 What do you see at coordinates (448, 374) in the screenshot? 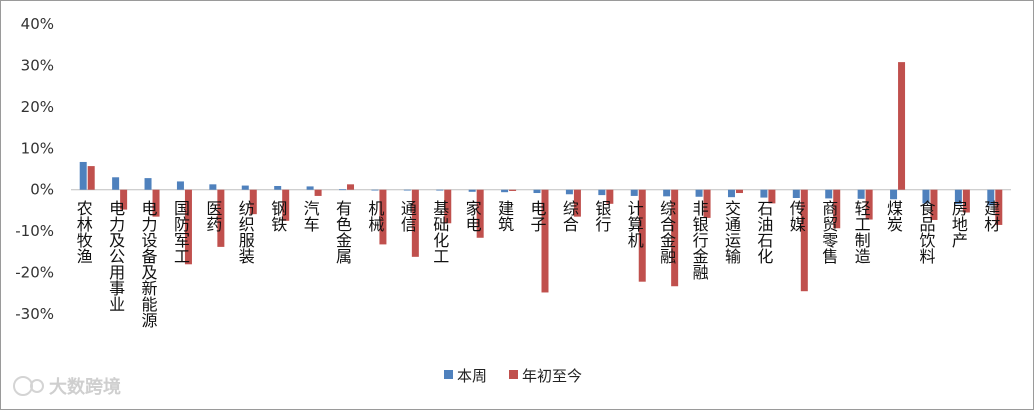
I see `legend-swatch-week` at bounding box center [448, 374].